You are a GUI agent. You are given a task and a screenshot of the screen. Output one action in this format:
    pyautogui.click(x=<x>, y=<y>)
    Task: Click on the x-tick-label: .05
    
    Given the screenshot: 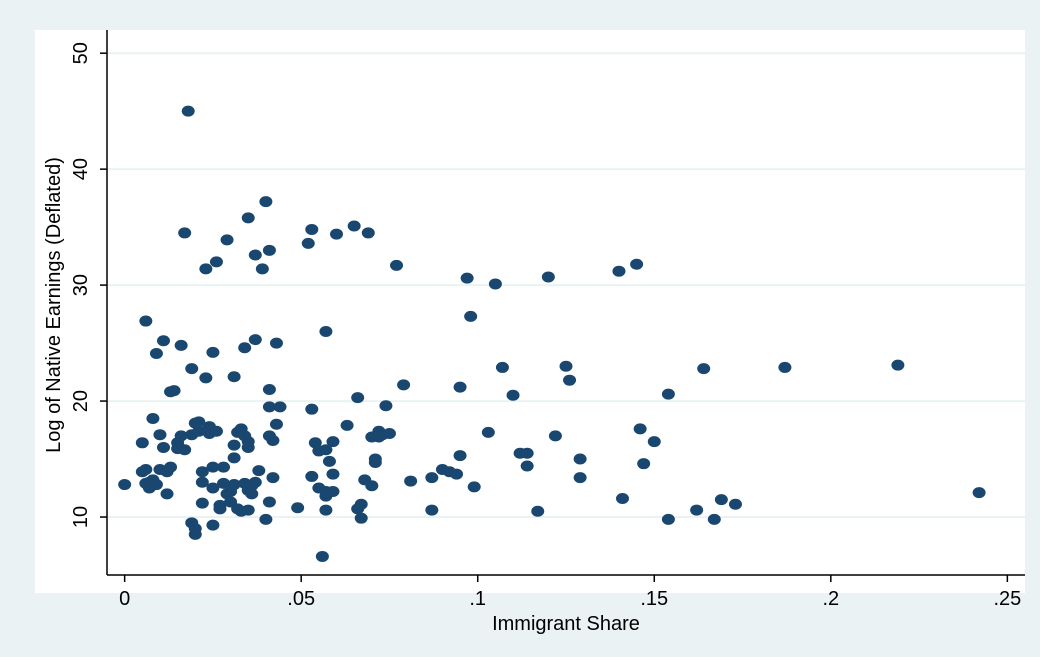 What is the action you would take?
    pyautogui.click(x=301, y=599)
    